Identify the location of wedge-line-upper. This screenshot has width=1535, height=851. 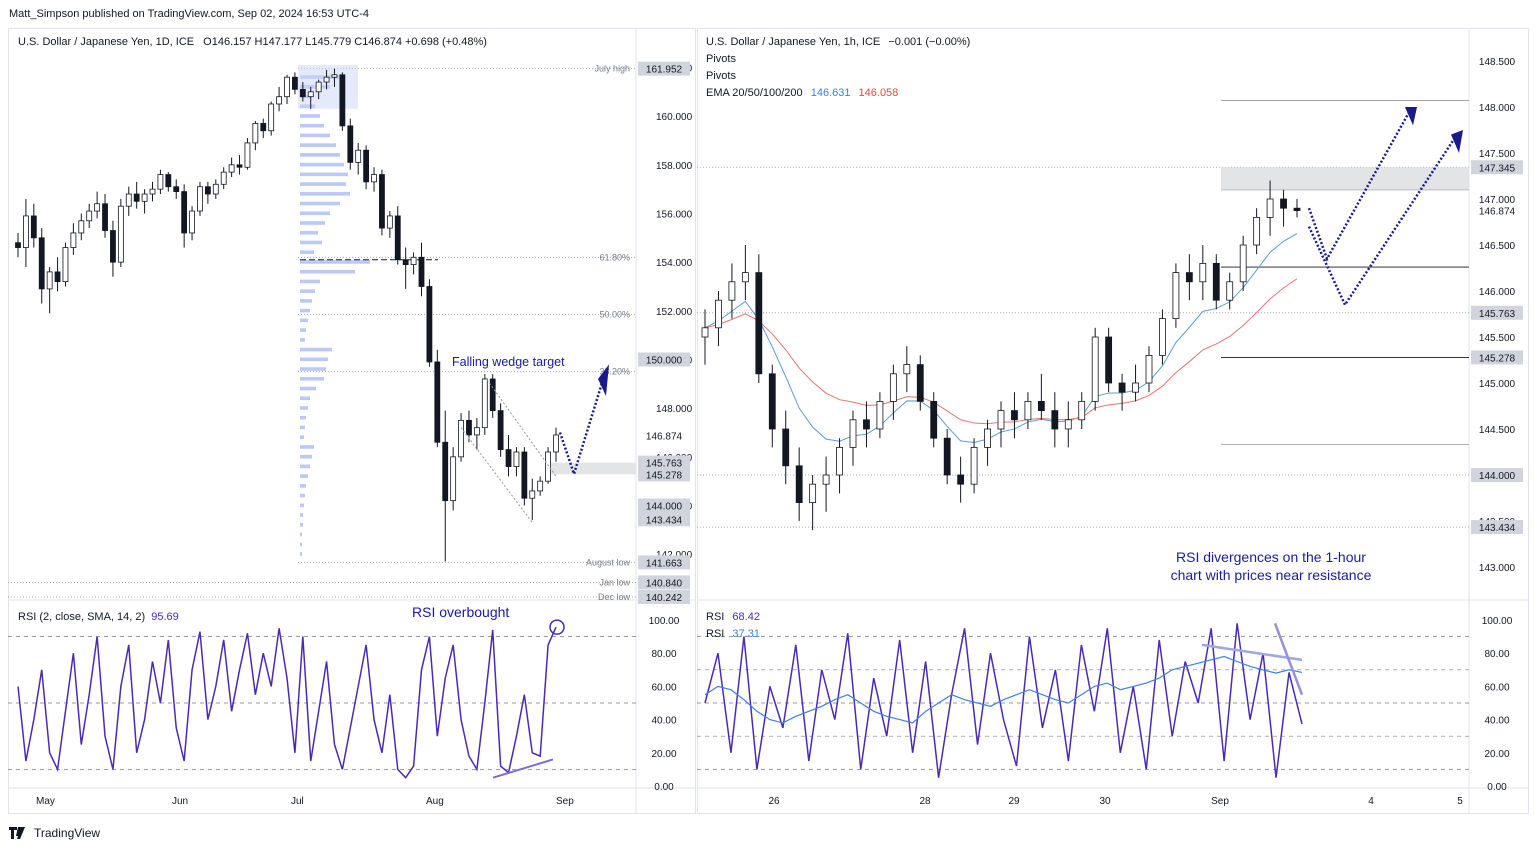
(520, 426).